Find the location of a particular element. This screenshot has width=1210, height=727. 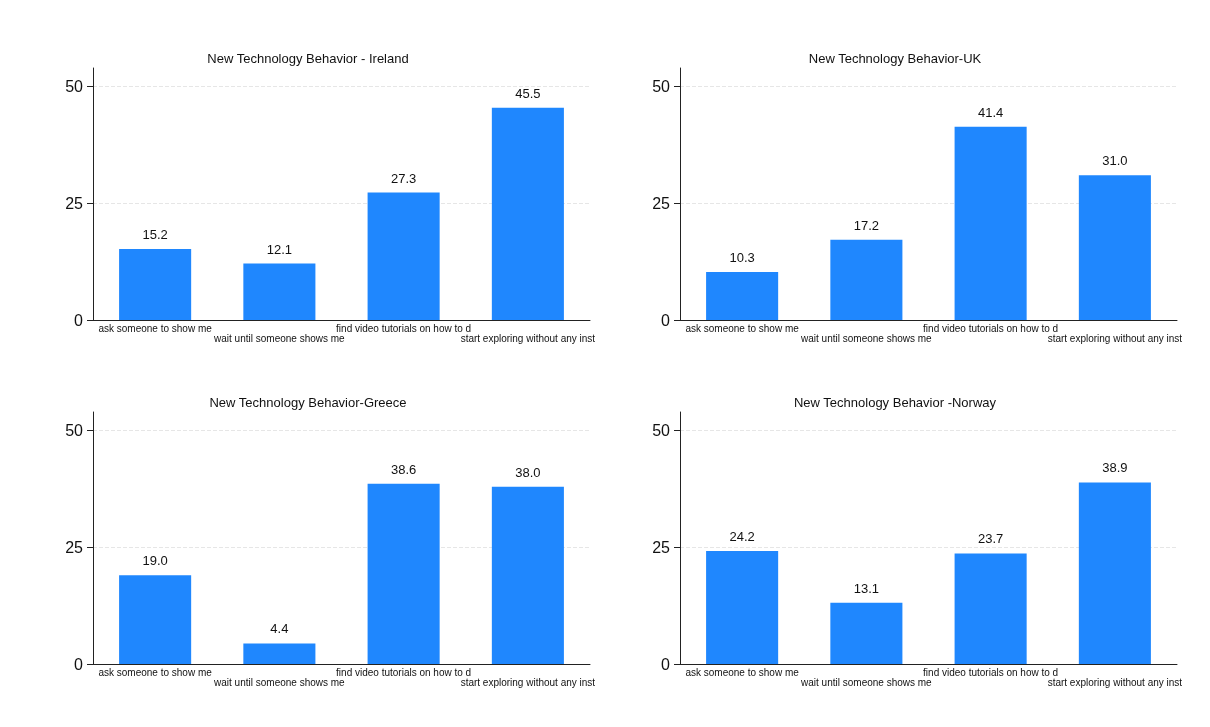

data-label: 17.2 is located at coordinates (866, 225).